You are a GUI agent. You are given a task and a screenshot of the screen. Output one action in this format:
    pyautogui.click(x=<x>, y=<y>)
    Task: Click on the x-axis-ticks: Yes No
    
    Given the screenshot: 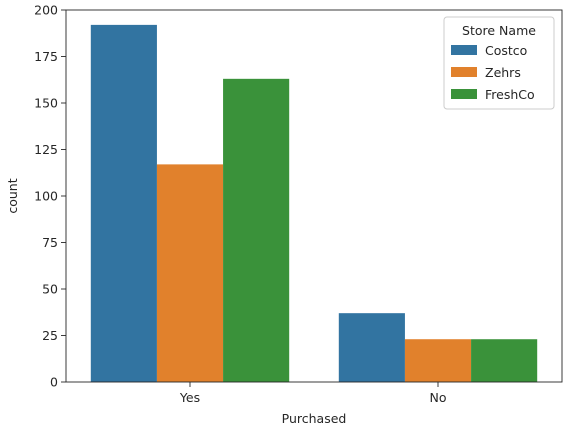 What is the action you would take?
    pyautogui.click(x=313, y=393)
    